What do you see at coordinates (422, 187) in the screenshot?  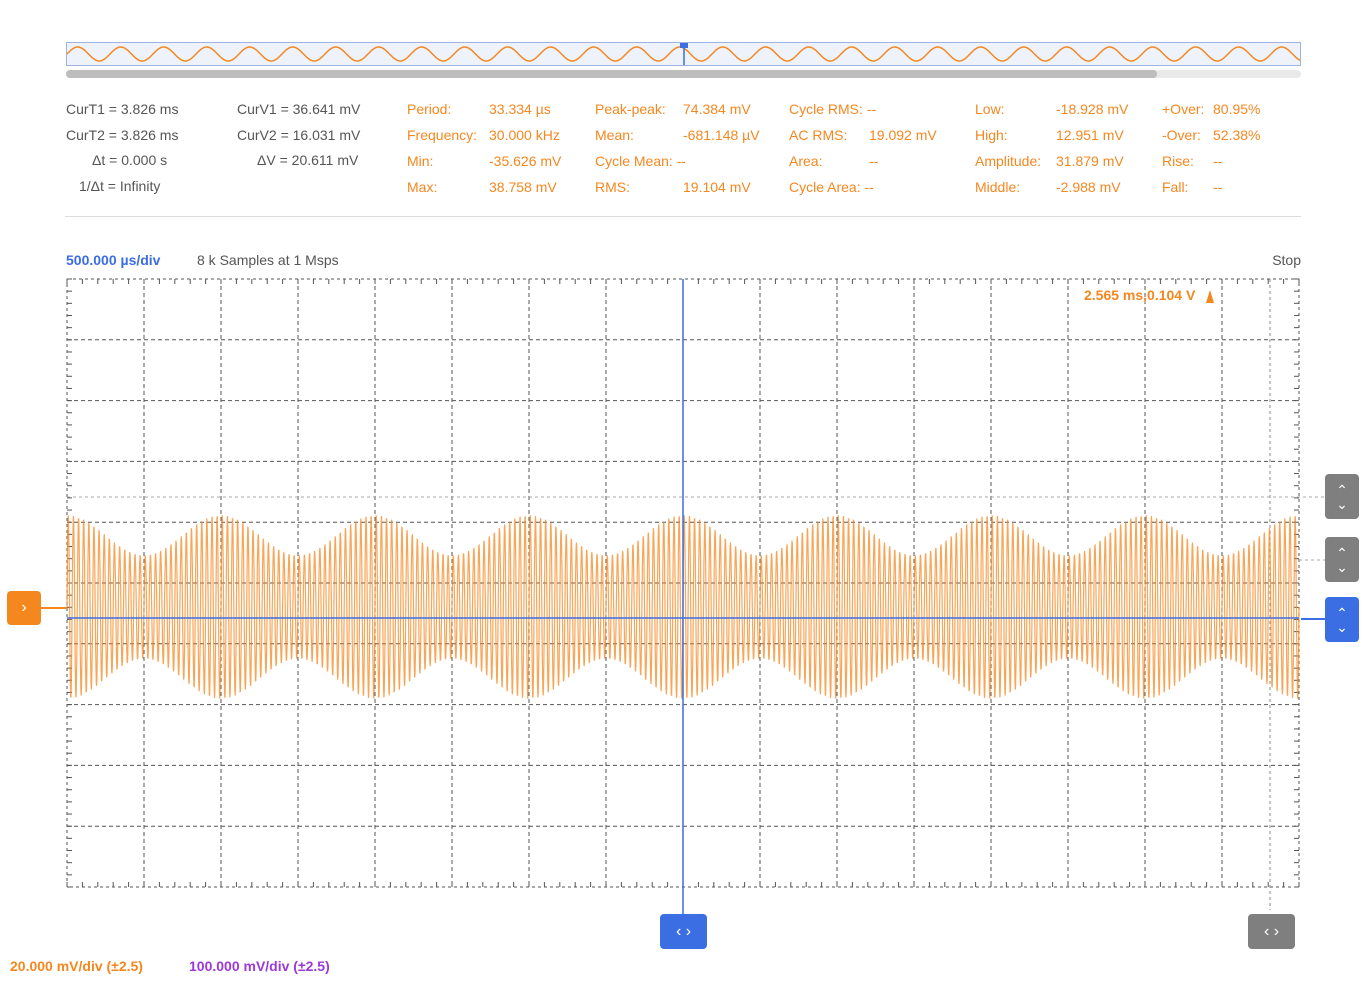 I see `meas-max-label: Max:` at bounding box center [422, 187].